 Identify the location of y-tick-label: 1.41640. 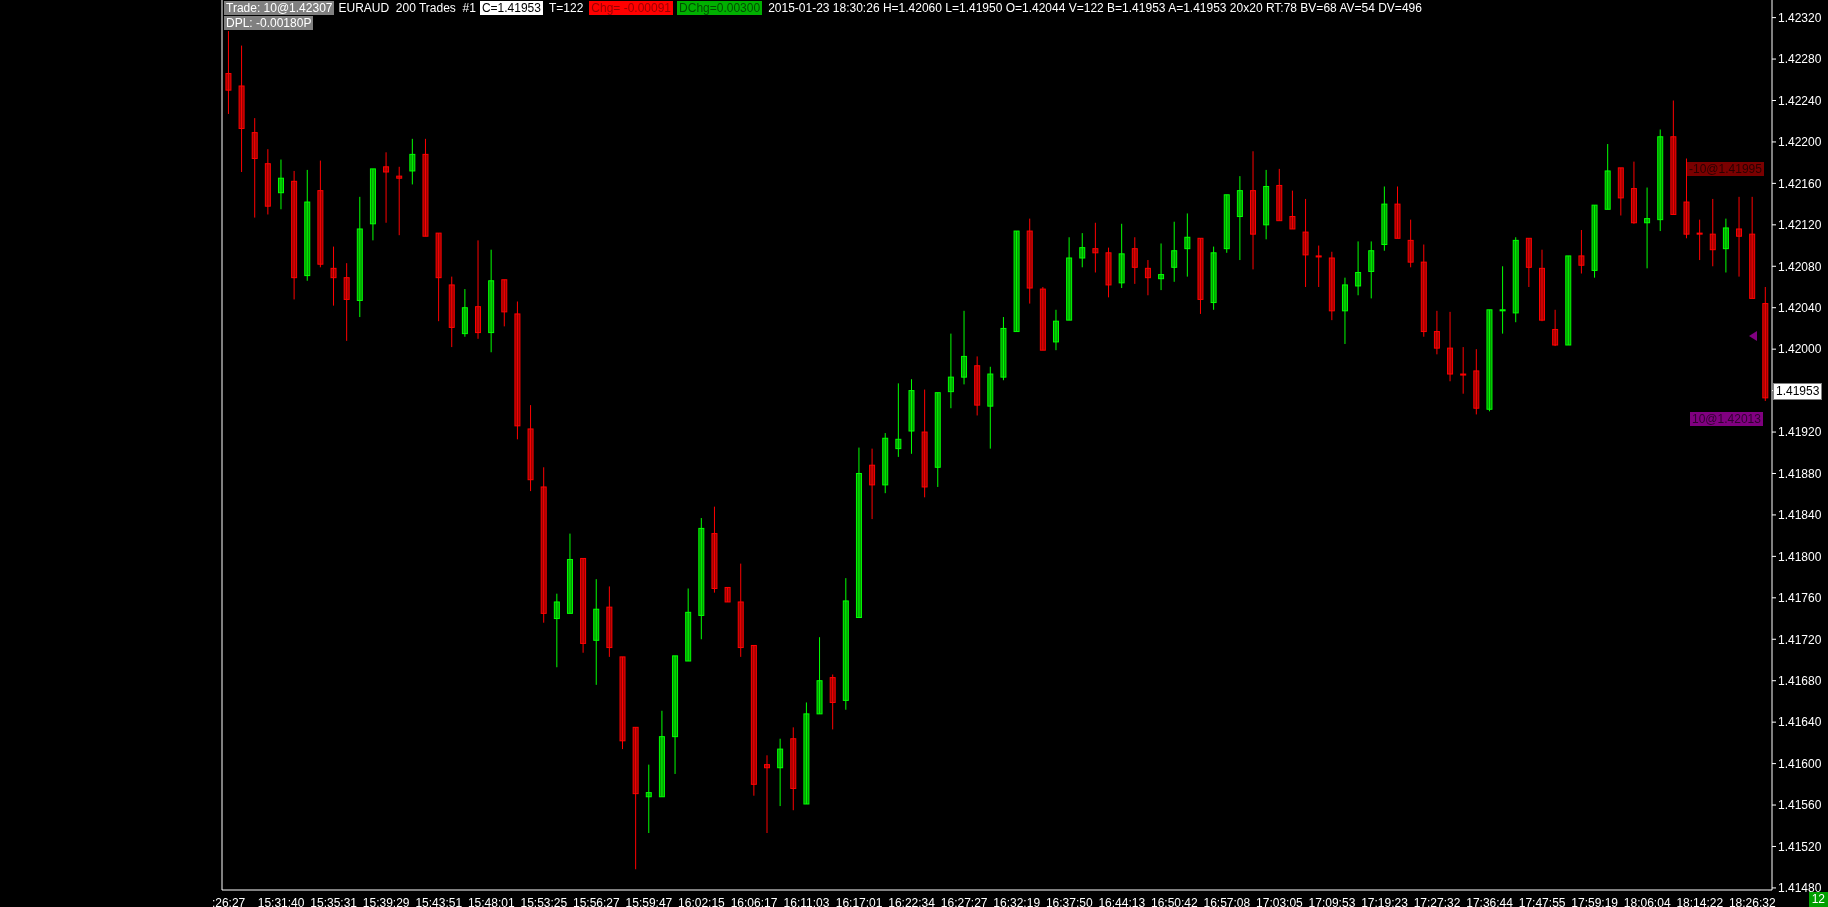
(1800, 722).